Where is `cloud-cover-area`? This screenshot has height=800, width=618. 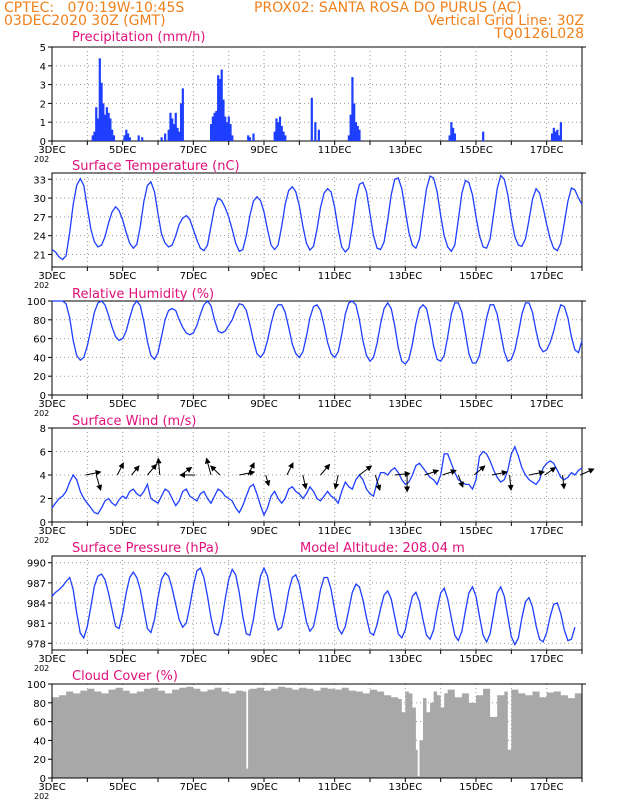
cloud-cover-area is located at coordinates (317, 732).